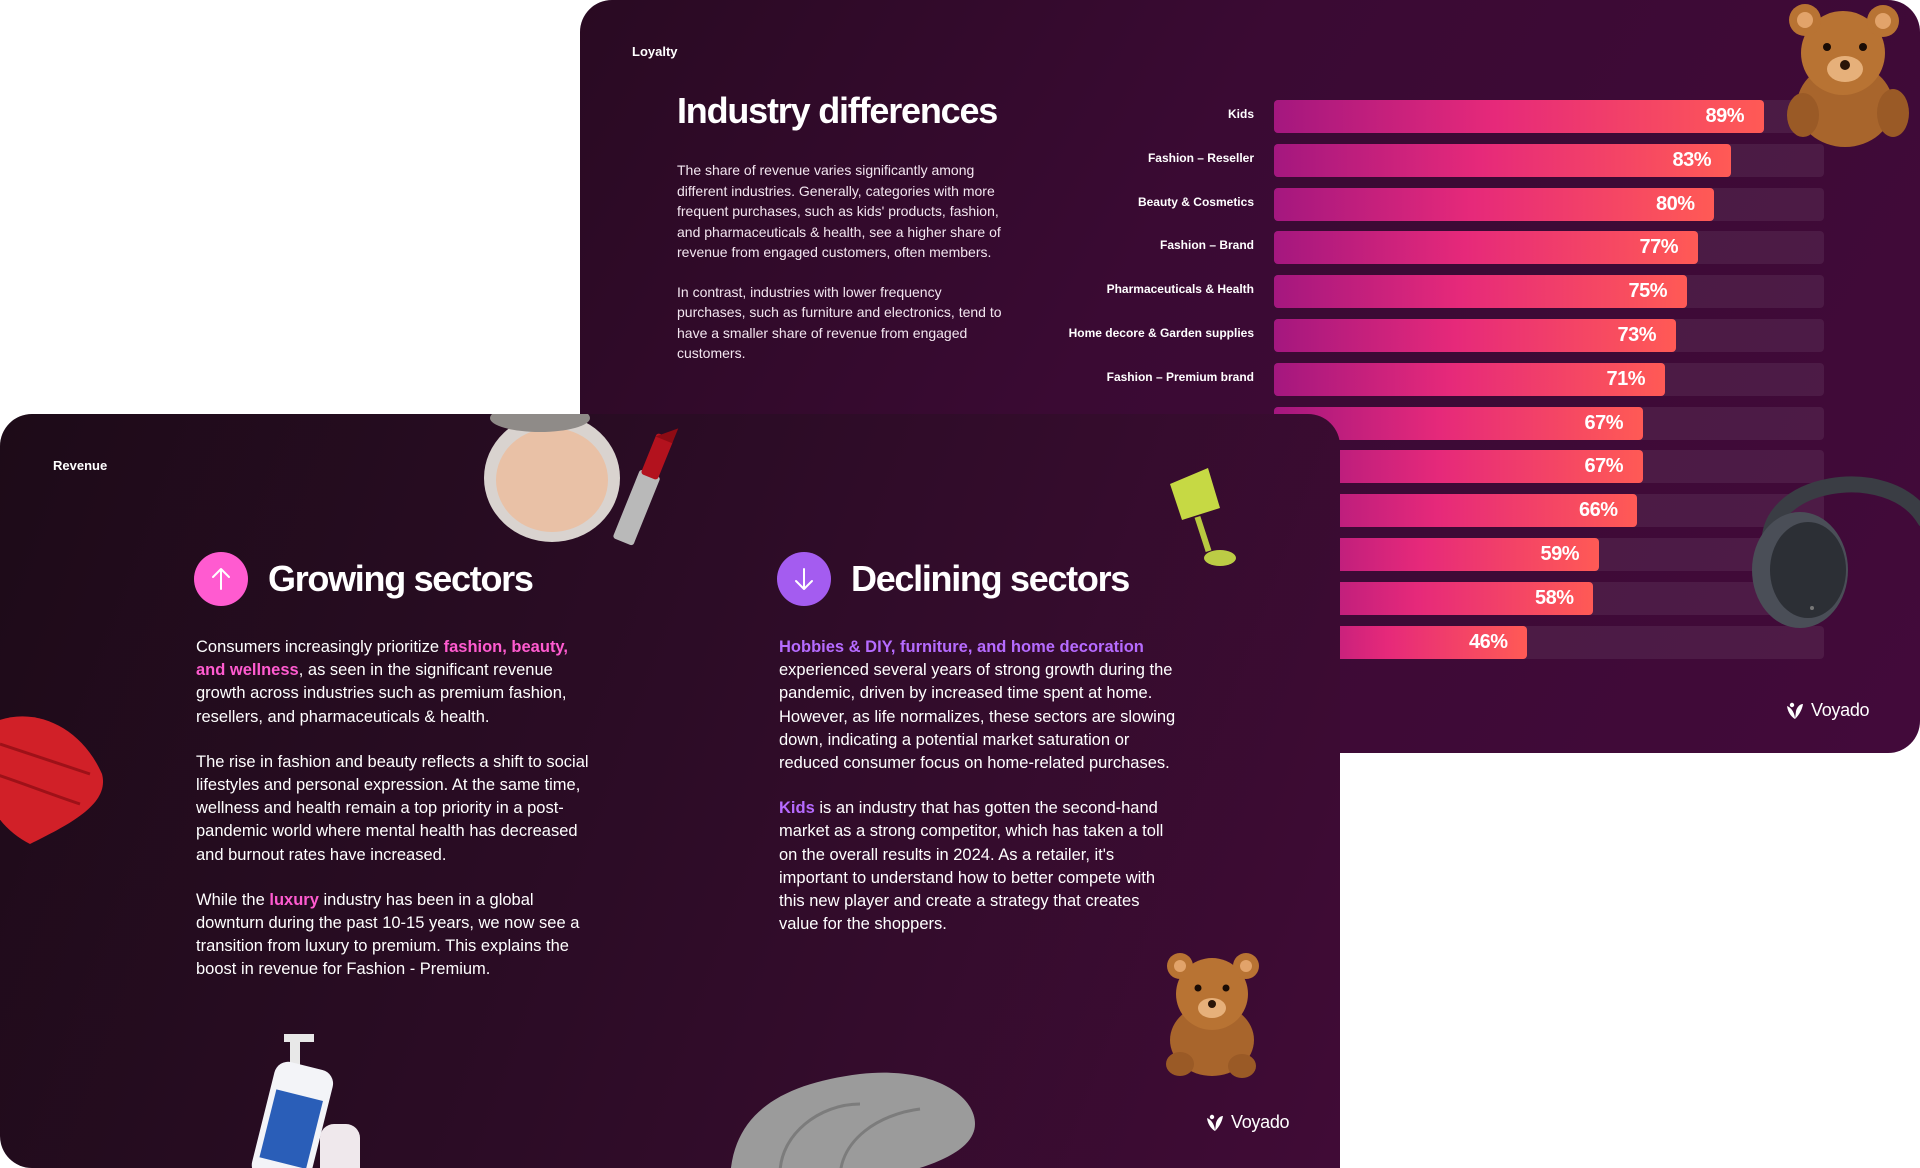 This screenshot has height=1168, width=1920. I want to click on bar-row: Beauty & Cosmetics 80%, so click(1250, 202).